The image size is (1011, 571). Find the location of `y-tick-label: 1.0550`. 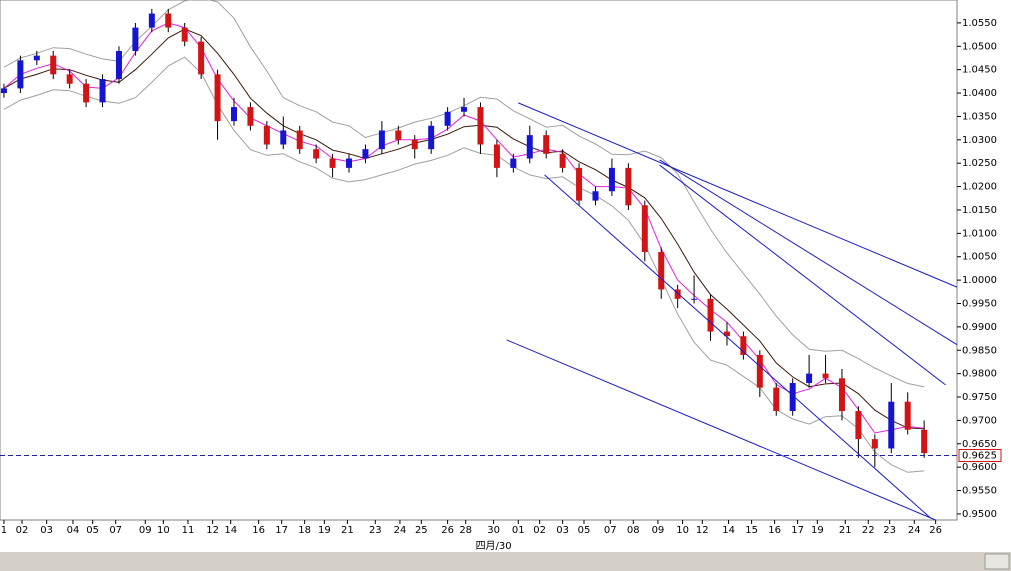

y-tick-label: 1.0550 is located at coordinates (979, 23).